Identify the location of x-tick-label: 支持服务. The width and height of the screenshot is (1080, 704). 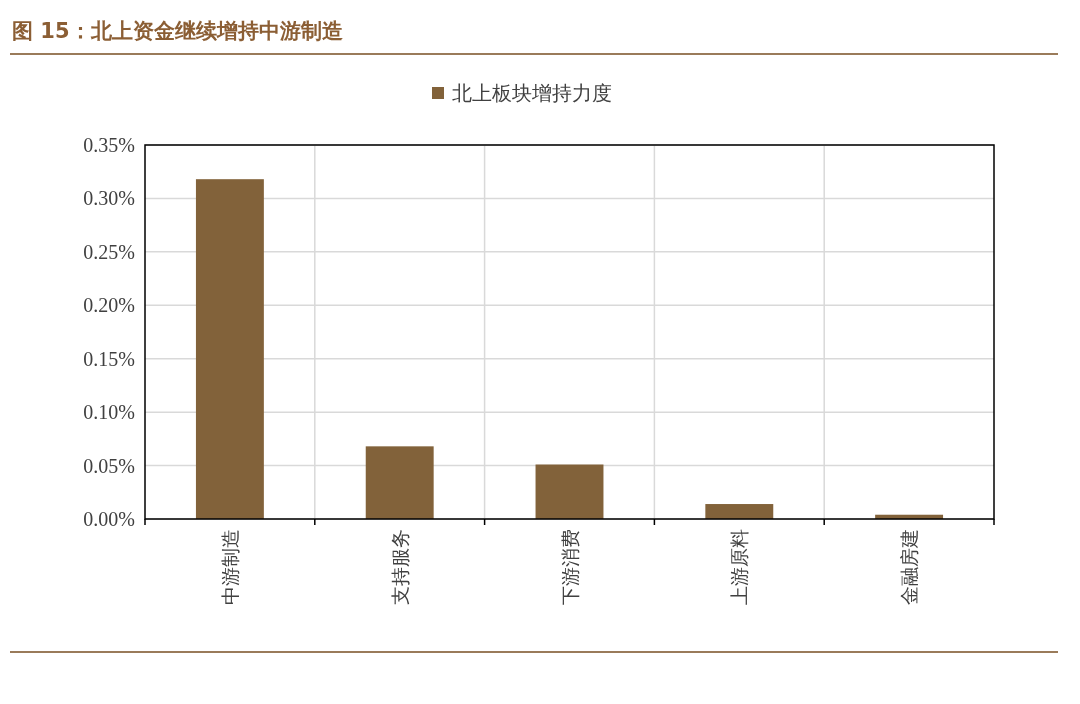
(399, 567).